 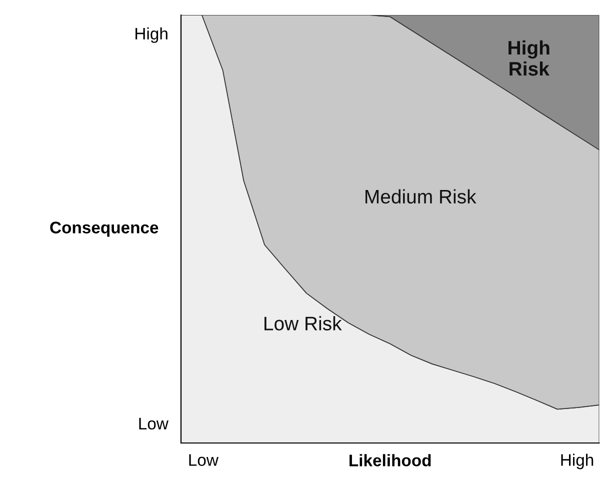 What do you see at coordinates (390, 460) in the screenshot?
I see `x-axis-title: Likelihood` at bounding box center [390, 460].